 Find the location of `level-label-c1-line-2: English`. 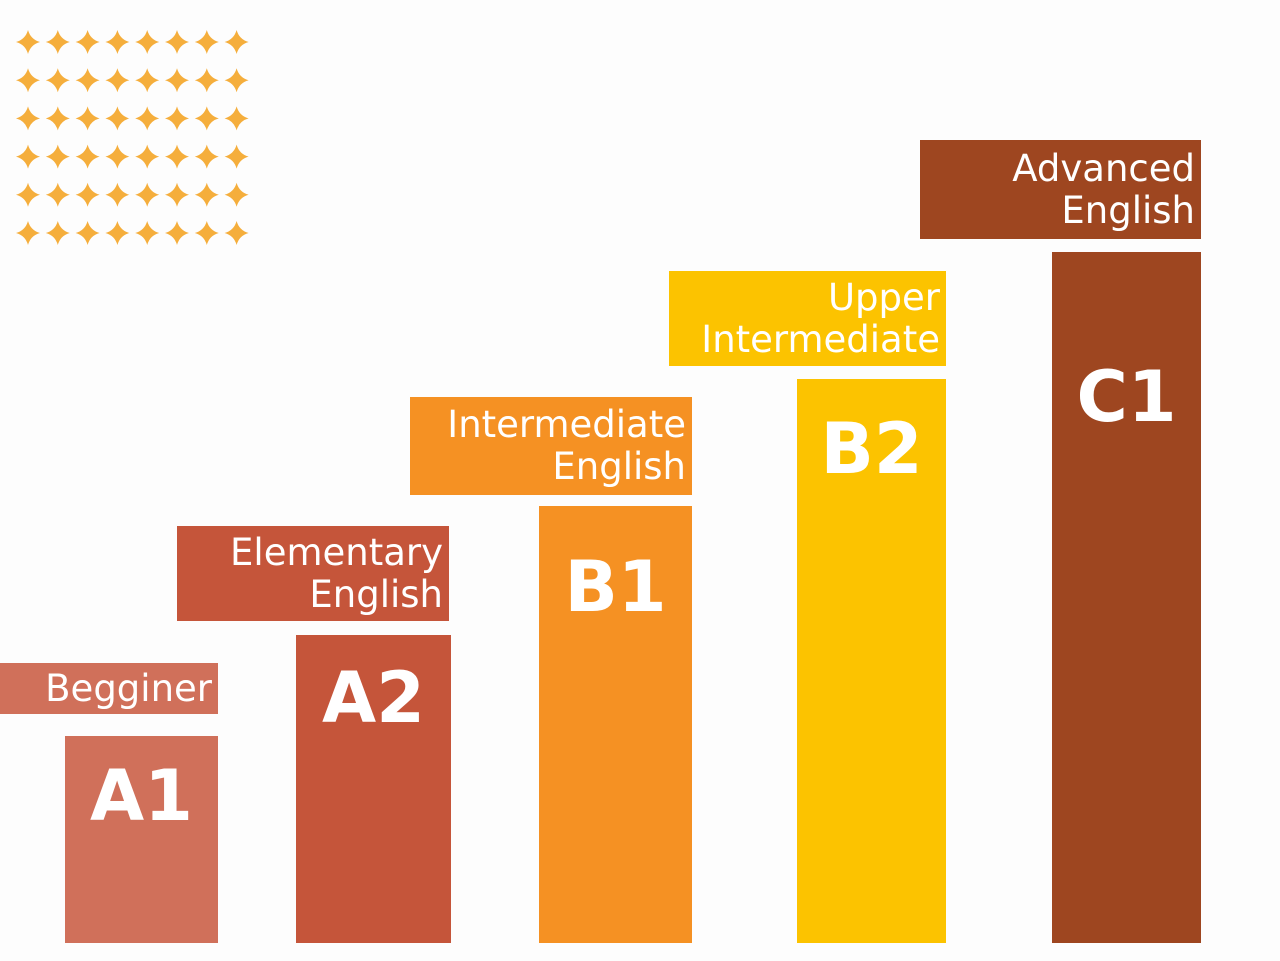

level-label-c1-line-2: English is located at coordinates (1128, 210).